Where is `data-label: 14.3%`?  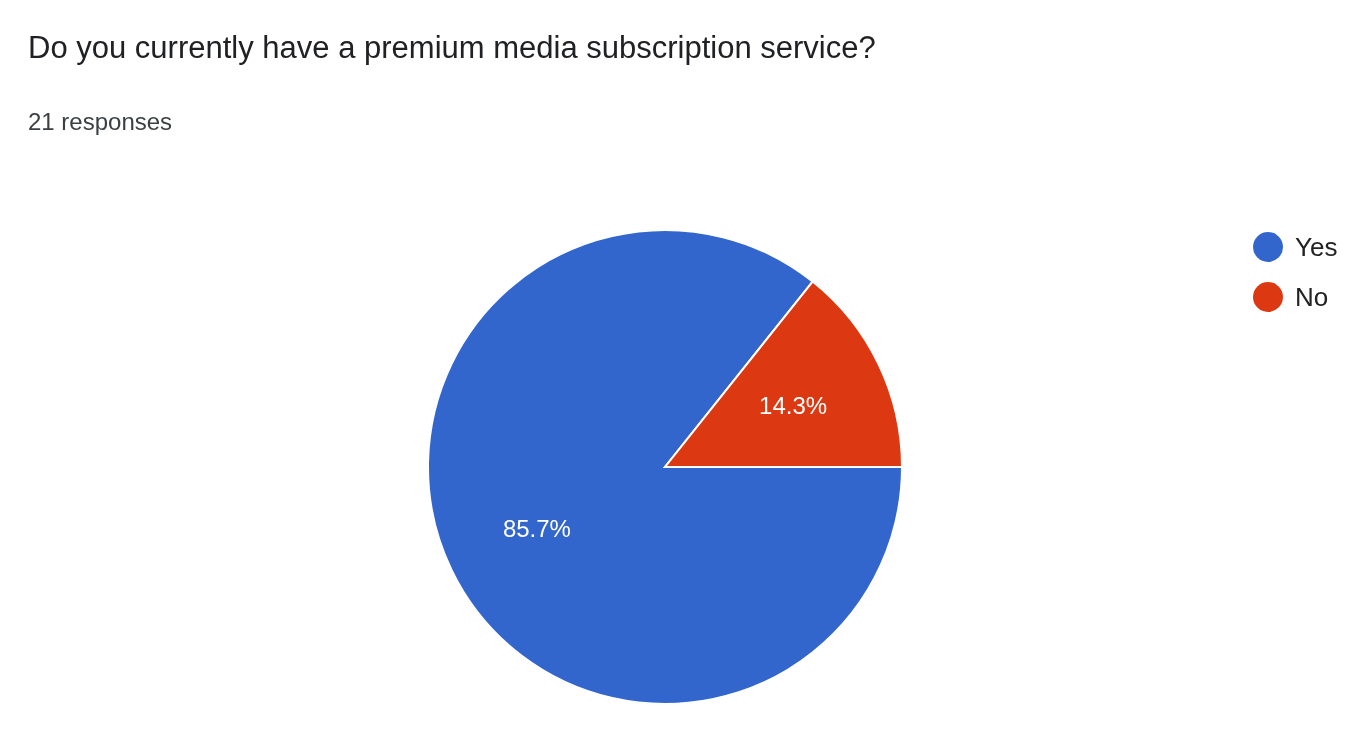
data-label: 14.3% is located at coordinates (793, 405).